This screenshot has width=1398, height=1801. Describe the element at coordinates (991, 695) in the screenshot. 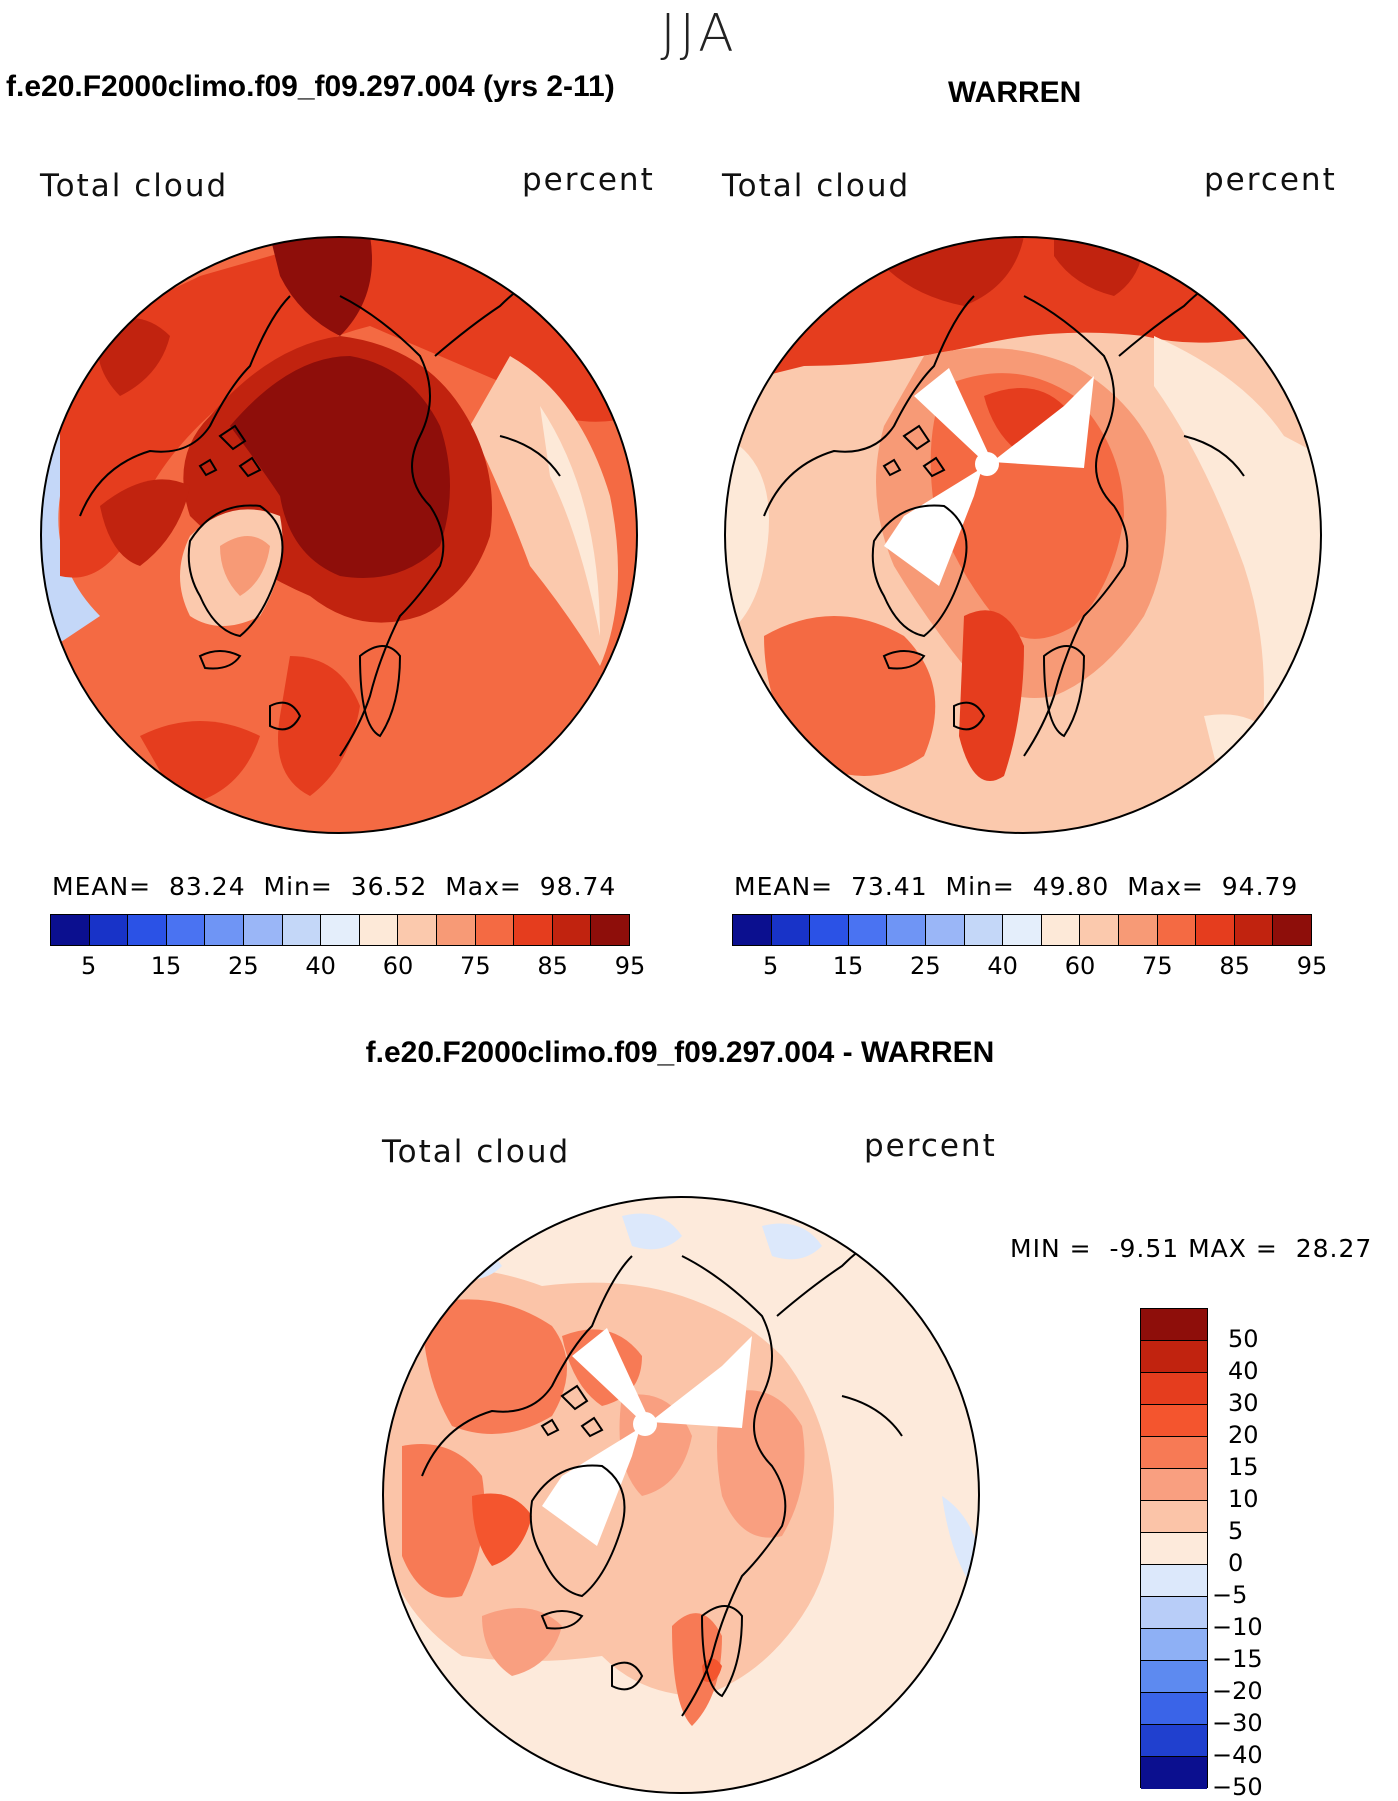

I see `panel-2-fill-greenland-sea` at that location.